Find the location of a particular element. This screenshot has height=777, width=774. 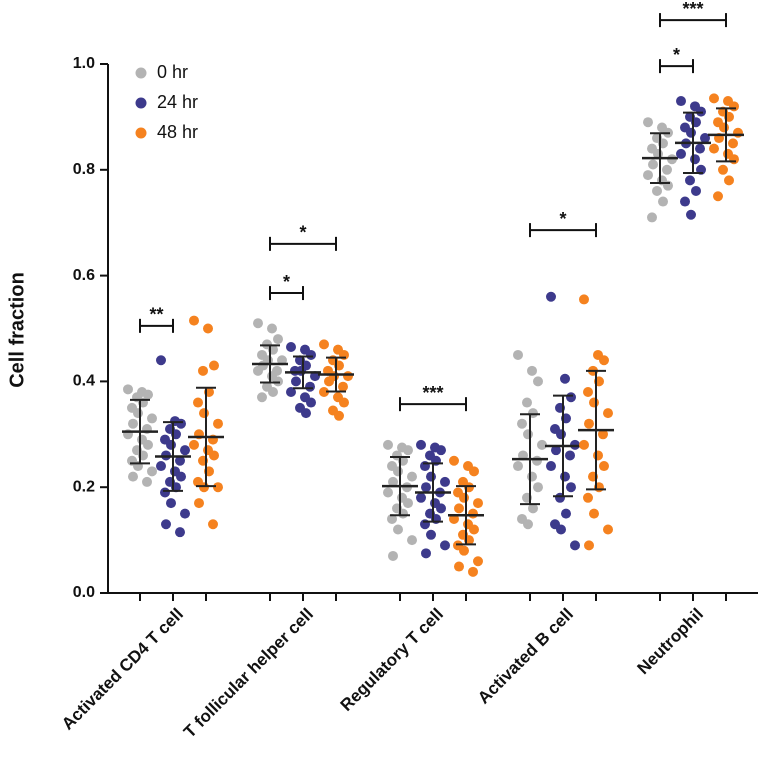

category-label: Activated CD4 T cell is located at coordinates (122, 669).